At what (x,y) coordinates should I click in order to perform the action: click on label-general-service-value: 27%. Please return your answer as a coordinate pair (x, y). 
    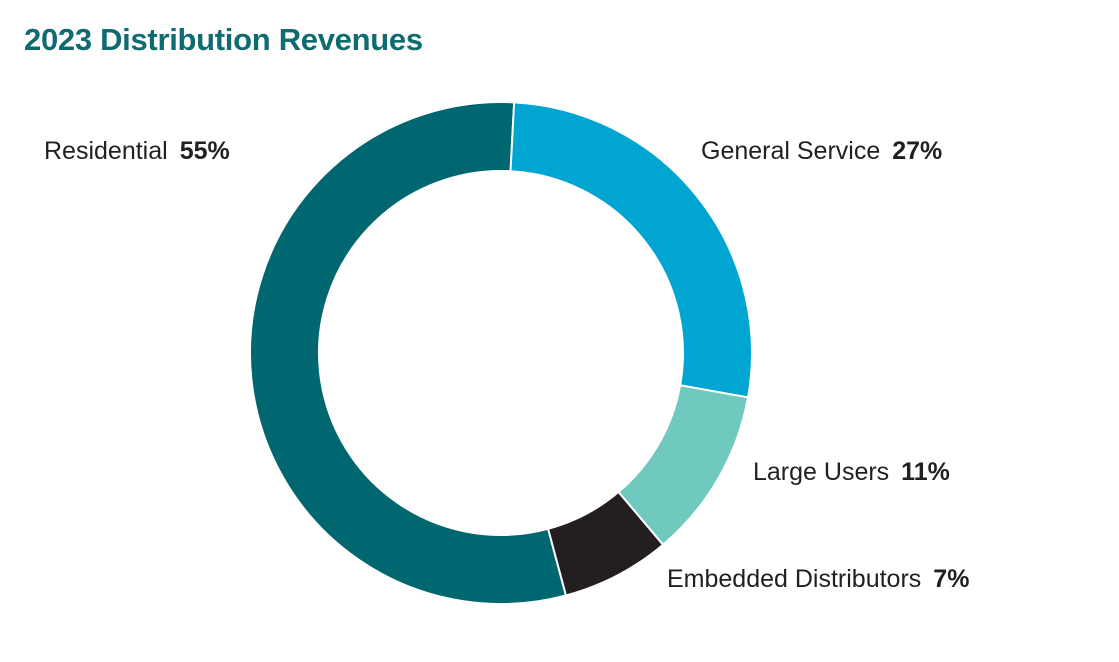
    Looking at the image, I should click on (917, 151).